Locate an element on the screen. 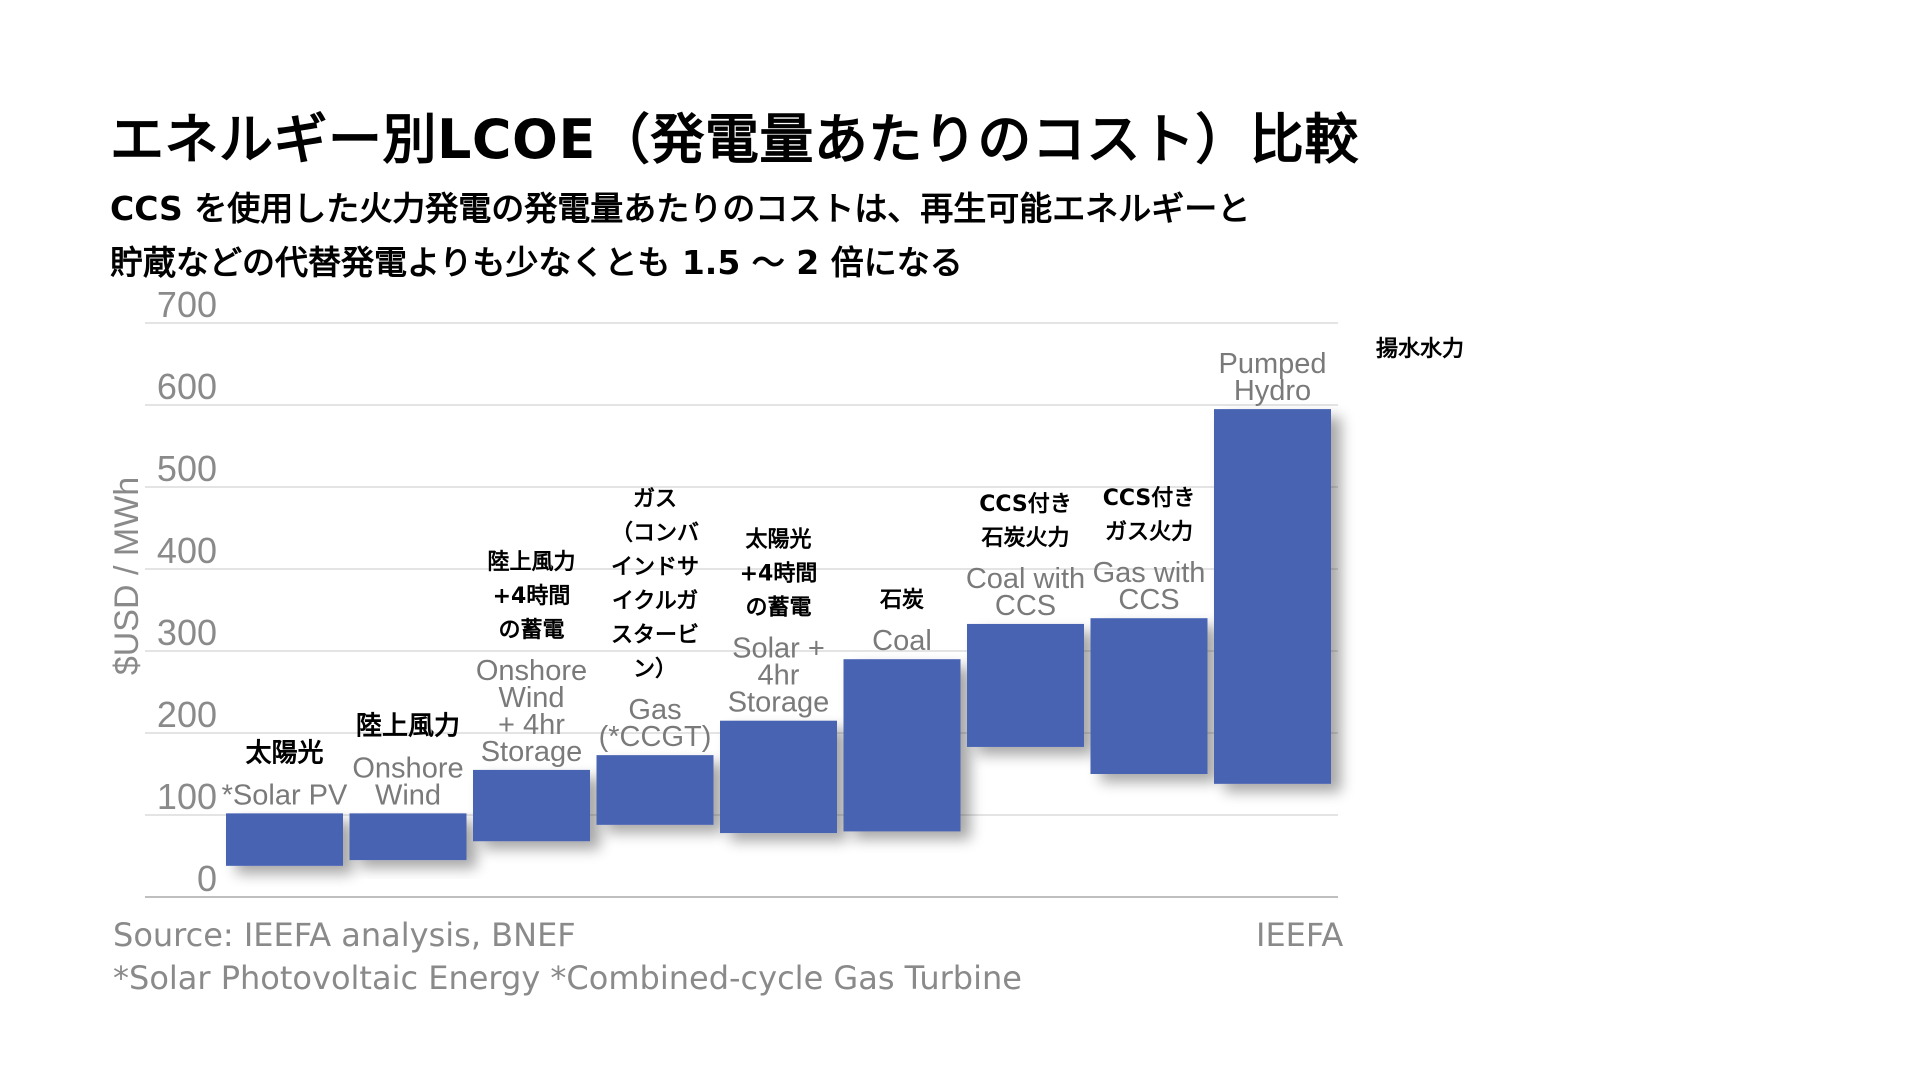 Image resolution: width=1920 pixels, height=1080 pixels. bar-label-ja: （コンバ is located at coordinates (655, 533).